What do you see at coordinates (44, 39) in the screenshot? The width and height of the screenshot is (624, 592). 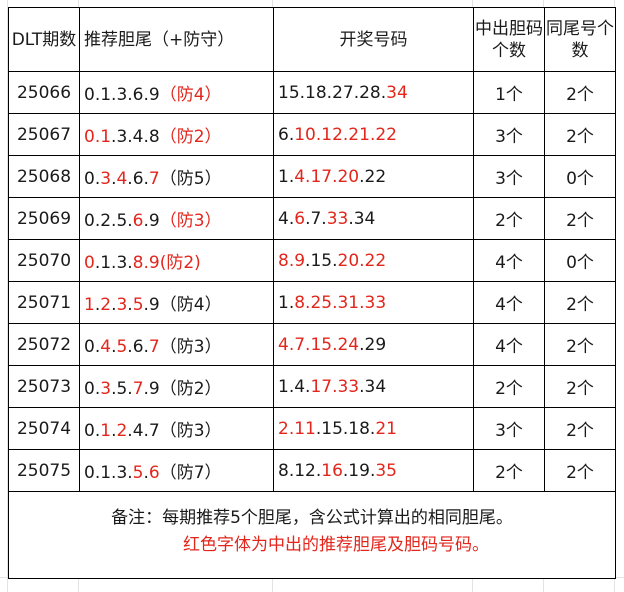 I see `header-issue: DLT期数` at bounding box center [44, 39].